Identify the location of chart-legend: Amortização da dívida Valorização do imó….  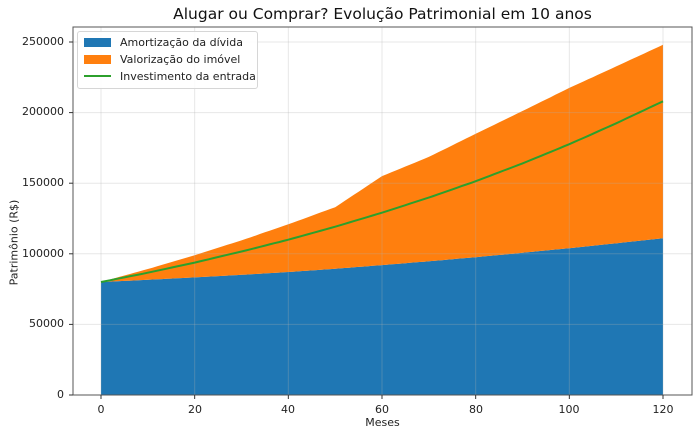
(167, 60).